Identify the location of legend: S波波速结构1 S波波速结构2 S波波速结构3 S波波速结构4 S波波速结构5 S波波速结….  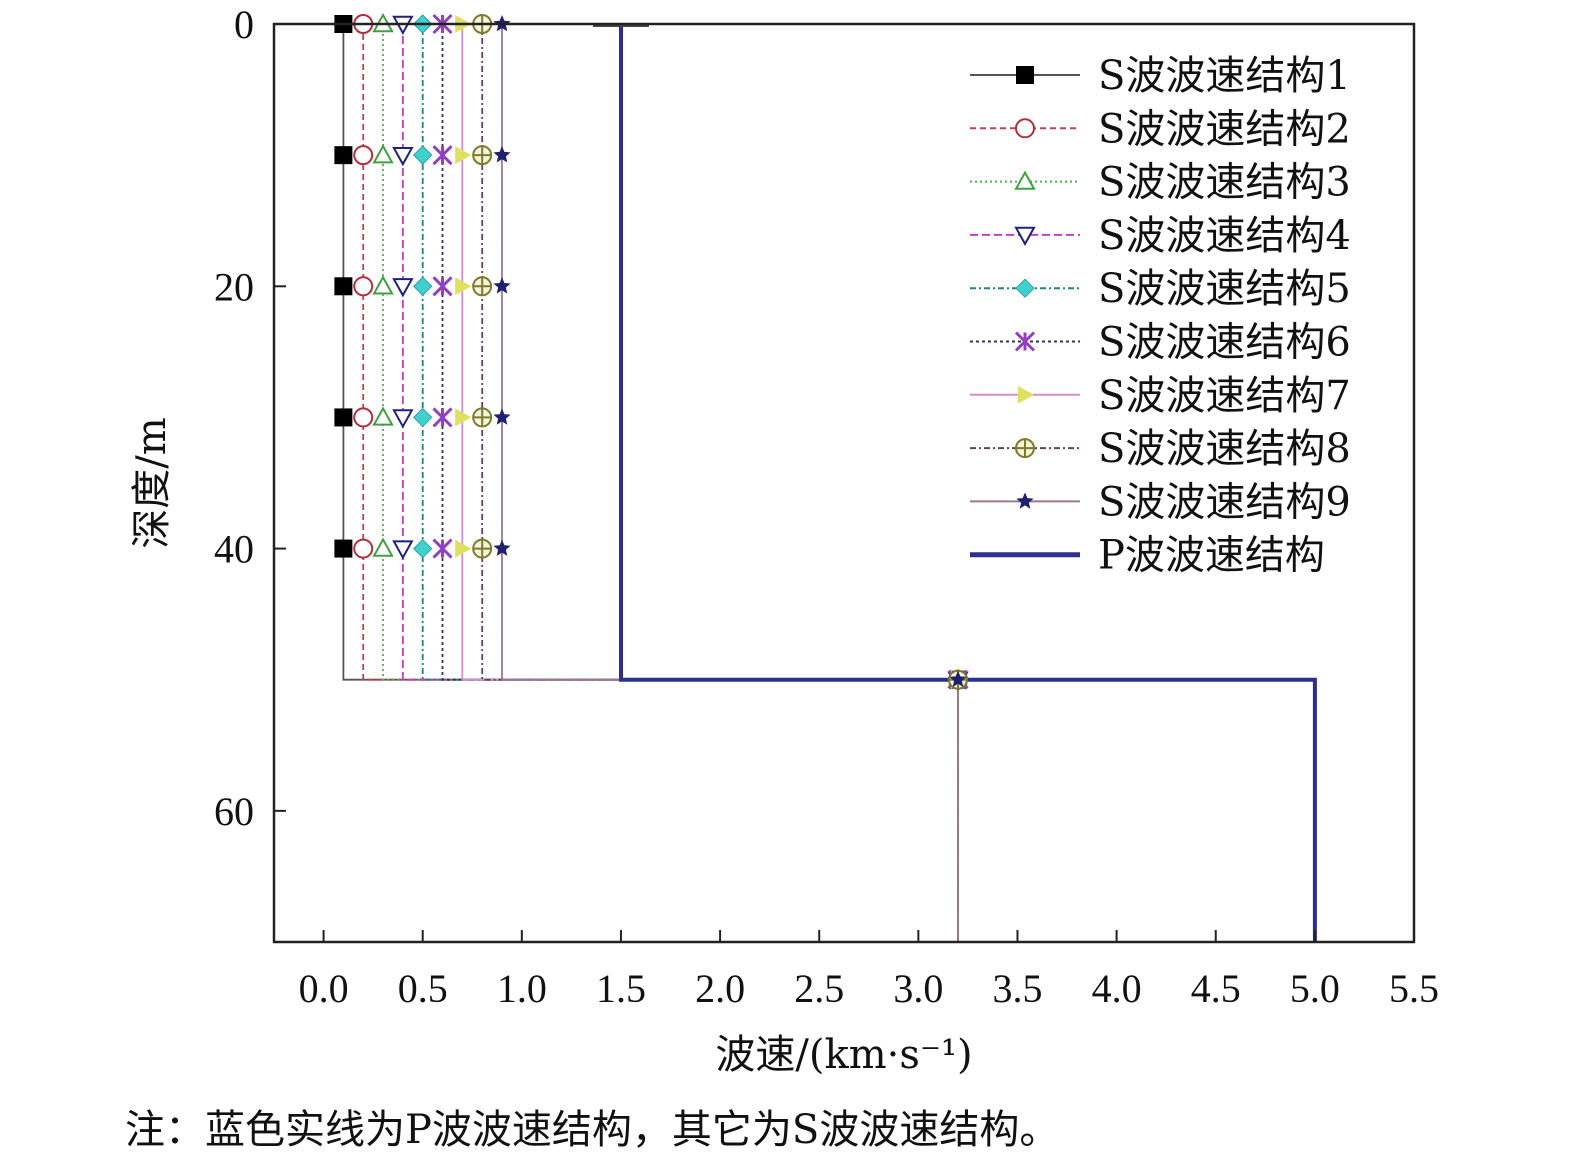
(1160, 316).